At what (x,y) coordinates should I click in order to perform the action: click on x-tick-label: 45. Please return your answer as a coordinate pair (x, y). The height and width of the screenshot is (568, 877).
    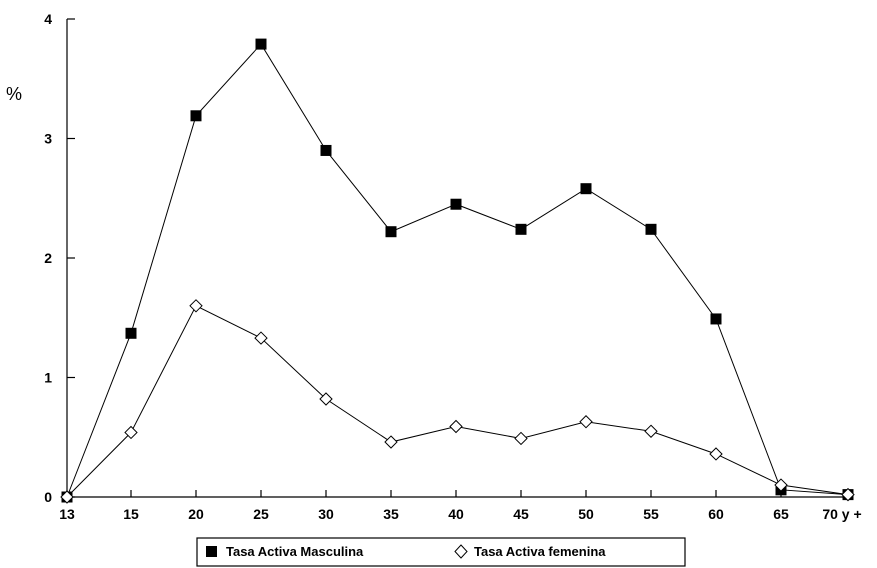
    Looking at the image, I should click on (521, 514).